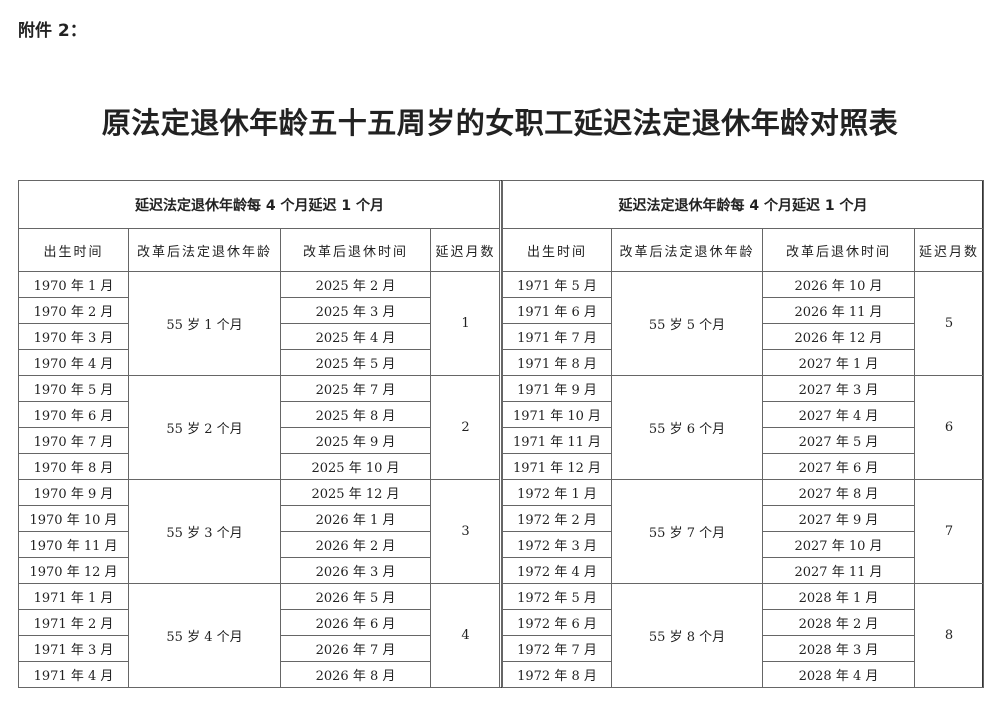 This screenshot has height=702, width=1000. I want to click on table-row: 1972 年 7 月 2028 年 3 月, so click(743, 648).